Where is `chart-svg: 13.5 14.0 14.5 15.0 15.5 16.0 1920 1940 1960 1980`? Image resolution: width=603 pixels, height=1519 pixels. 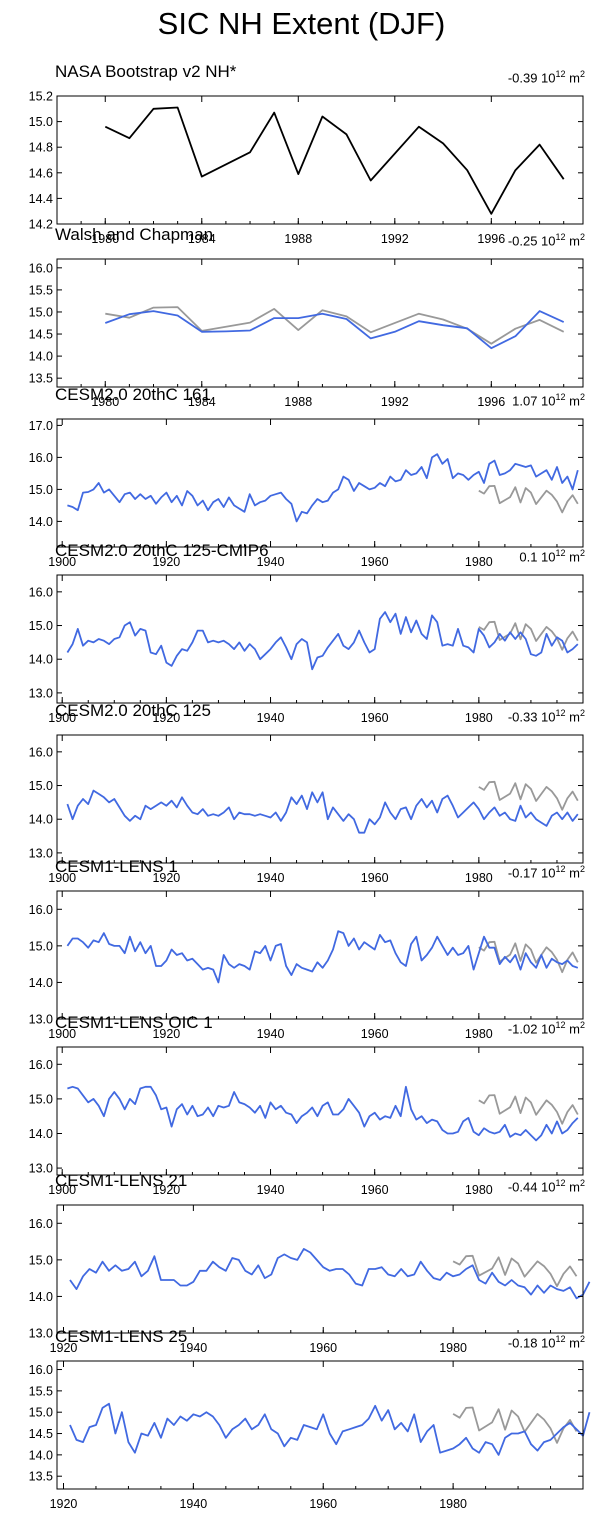 chart-svg: 13.5 14.0 14.5 15.0 15.5 16.0 1920 1940 1960 1980 is located at coordinates (310, 1435).